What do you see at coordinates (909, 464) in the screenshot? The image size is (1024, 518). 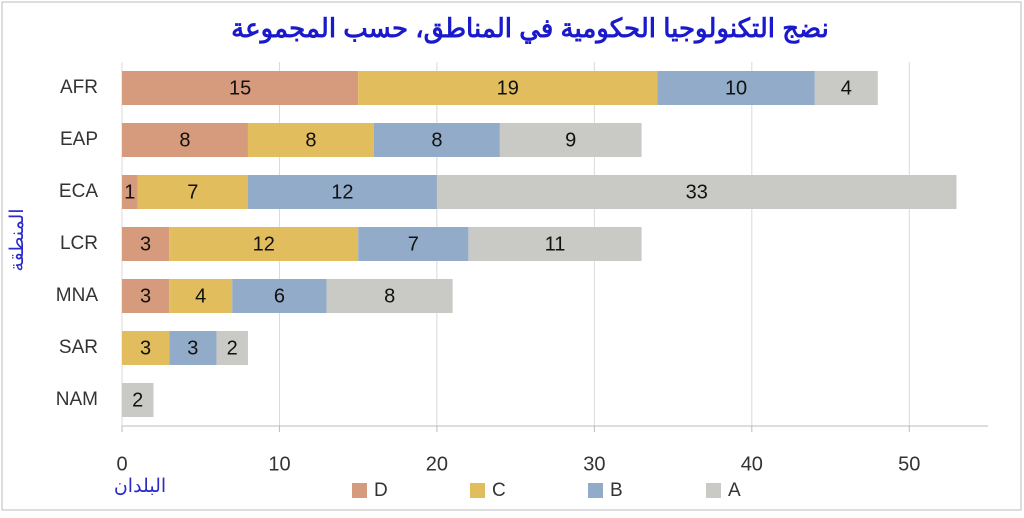 I see `x-tick-label: 50` at bounding box center [909, 464].